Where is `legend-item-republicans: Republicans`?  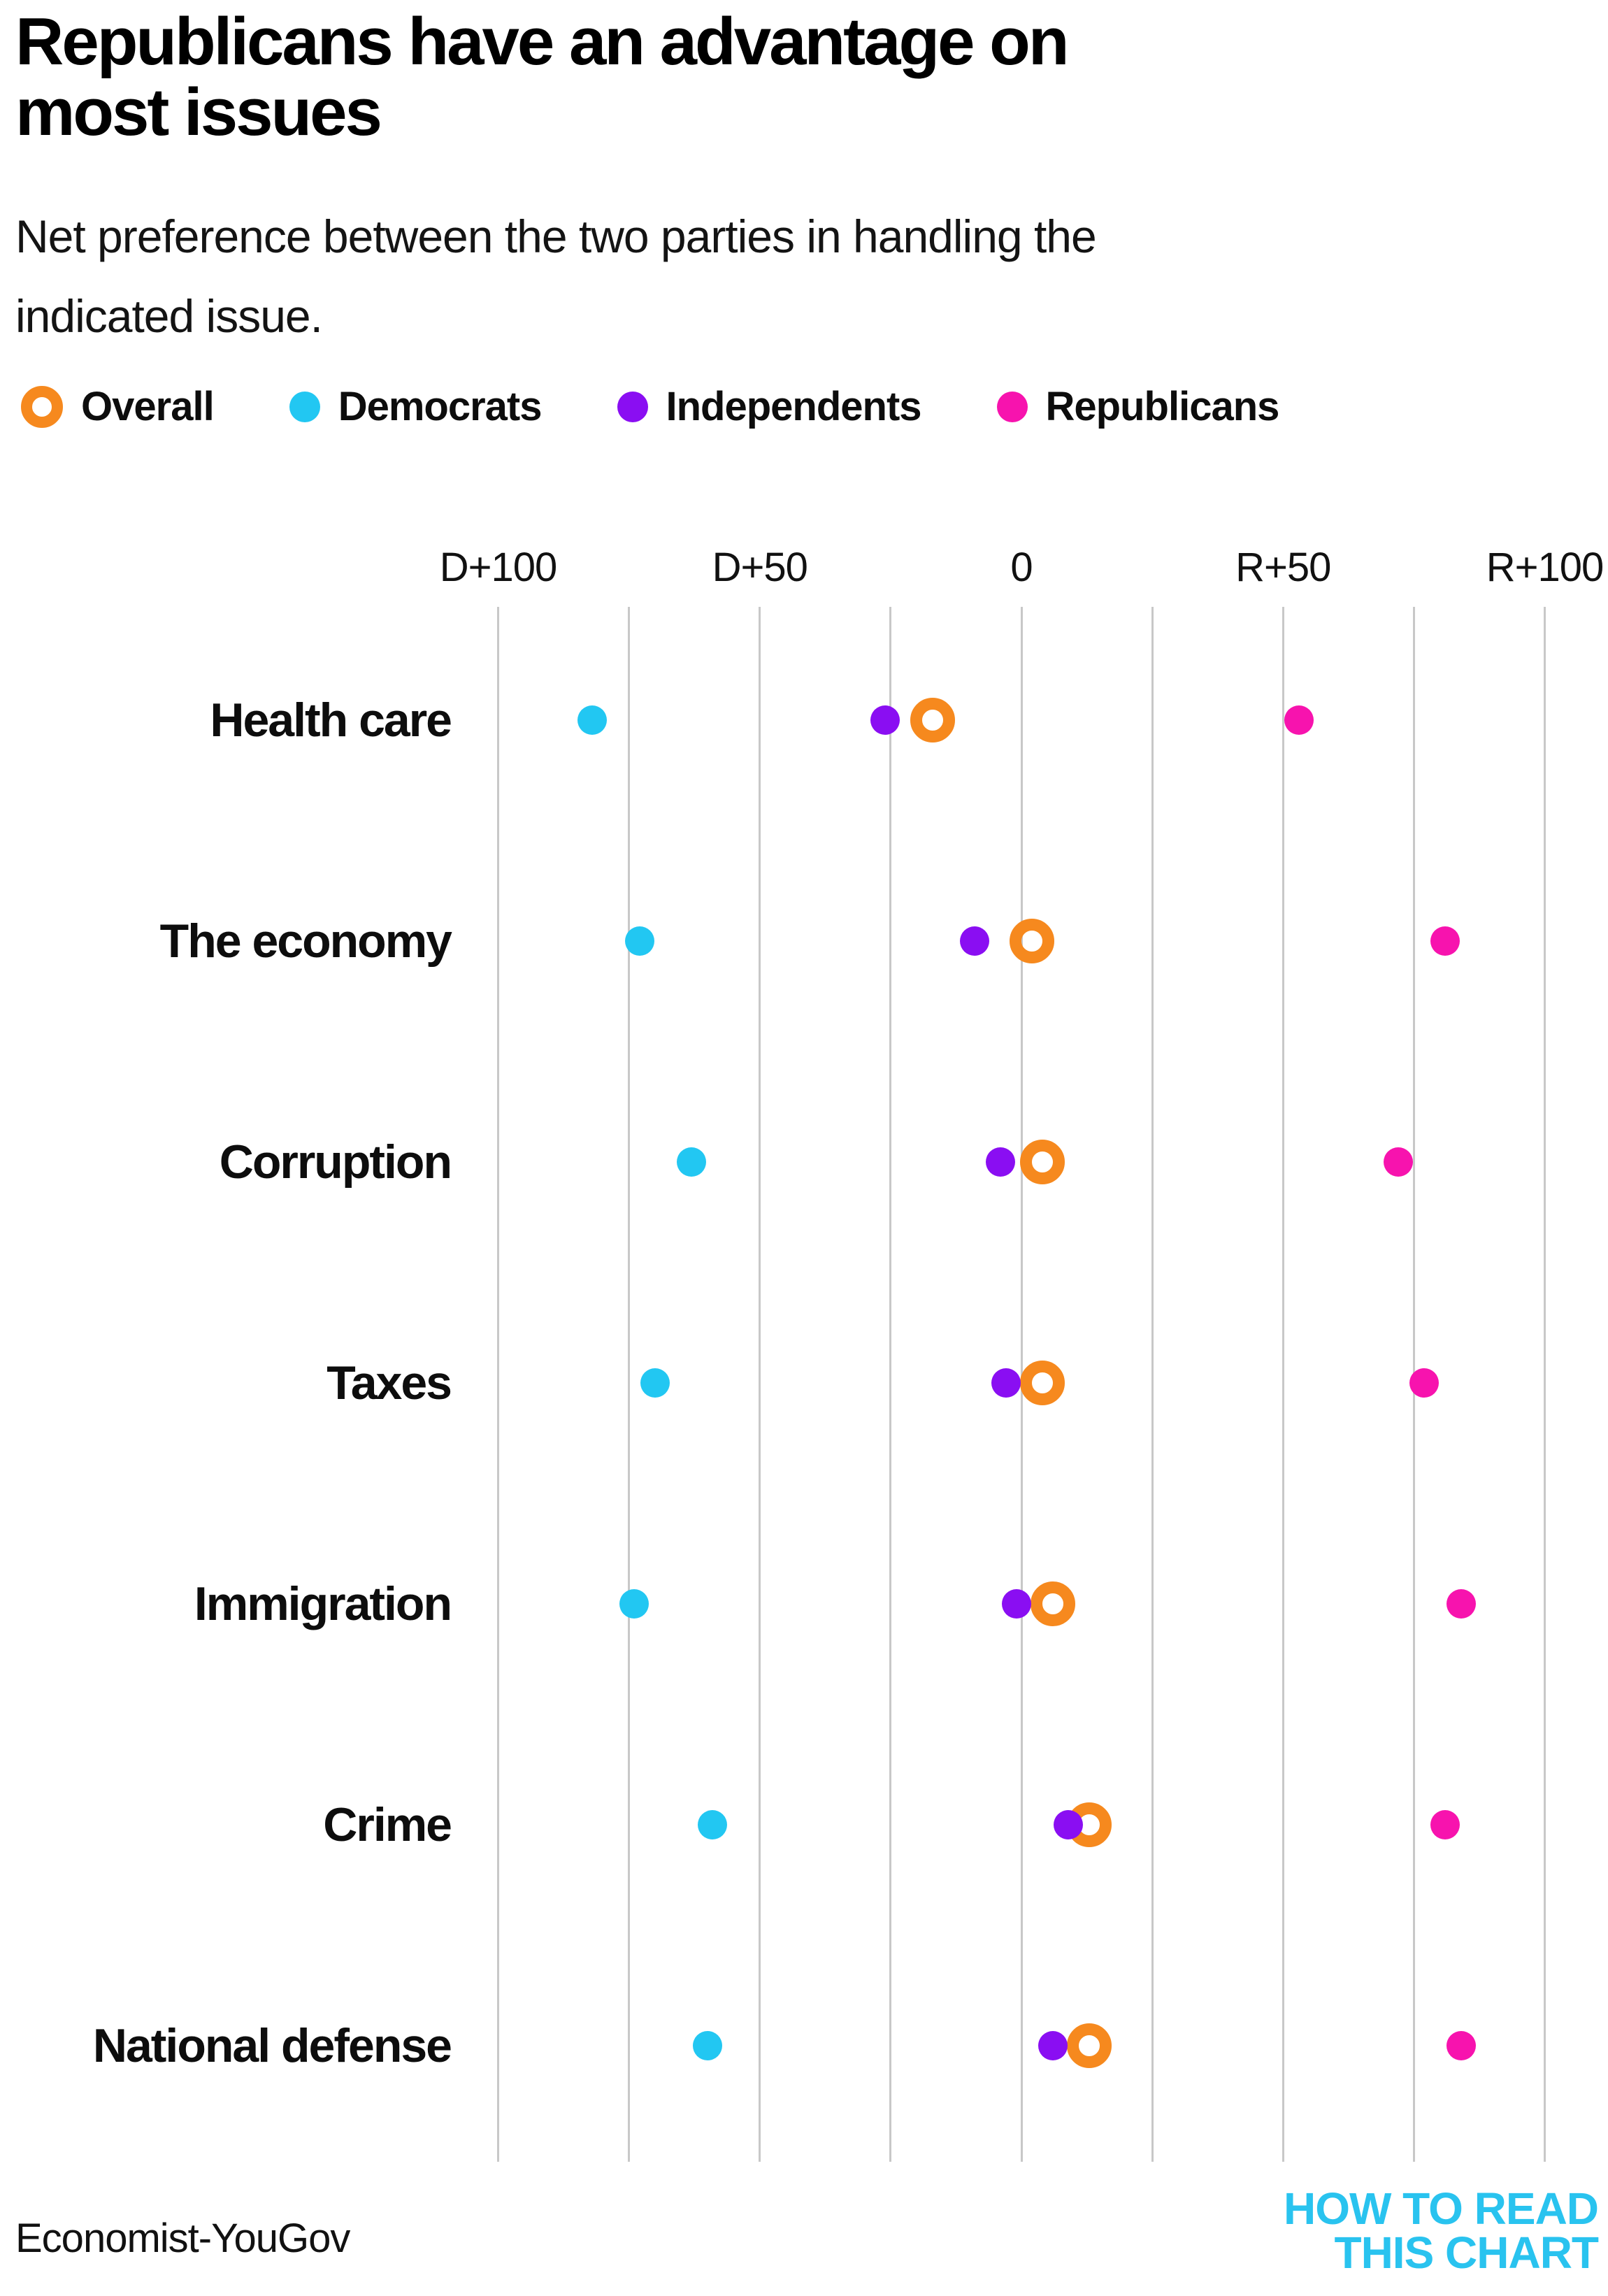
legend-item-republicans: Republicans is located at coordinates (1138, 406).